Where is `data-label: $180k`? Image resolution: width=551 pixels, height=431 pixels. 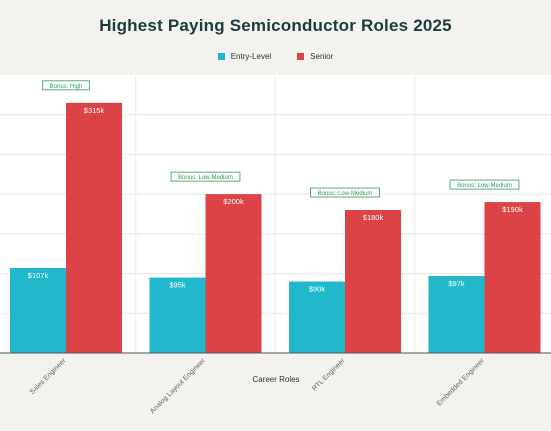
data-label: $180k is located at coordinates (373, 217).